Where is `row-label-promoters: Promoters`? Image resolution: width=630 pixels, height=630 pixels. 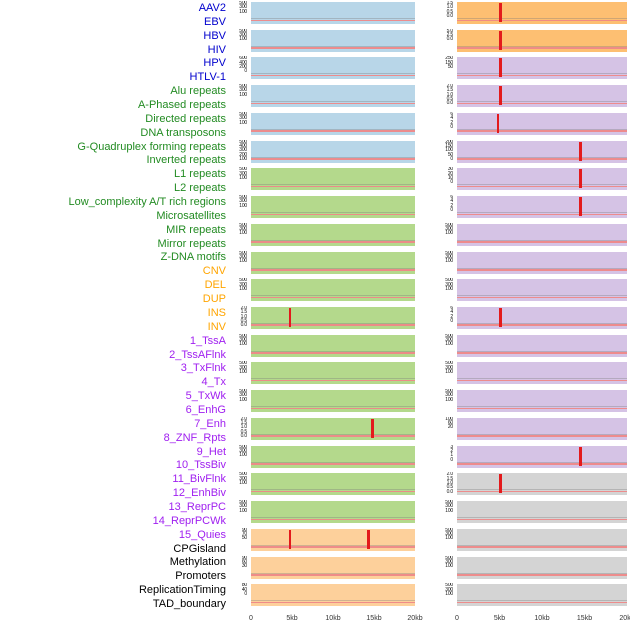
row-label-promoters: Promoters is located at coordinates (200, 576).